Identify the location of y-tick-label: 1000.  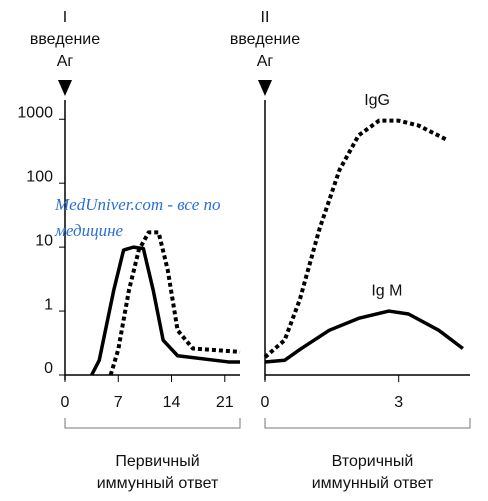
(35, 112).